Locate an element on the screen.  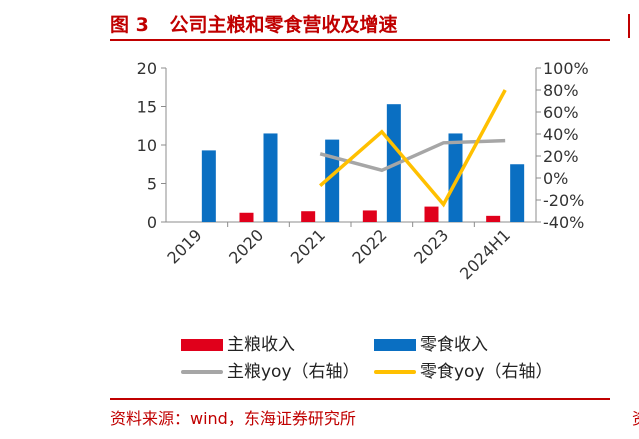
x-axis-tick-label: 2022 is located at coordinates (369, 246).